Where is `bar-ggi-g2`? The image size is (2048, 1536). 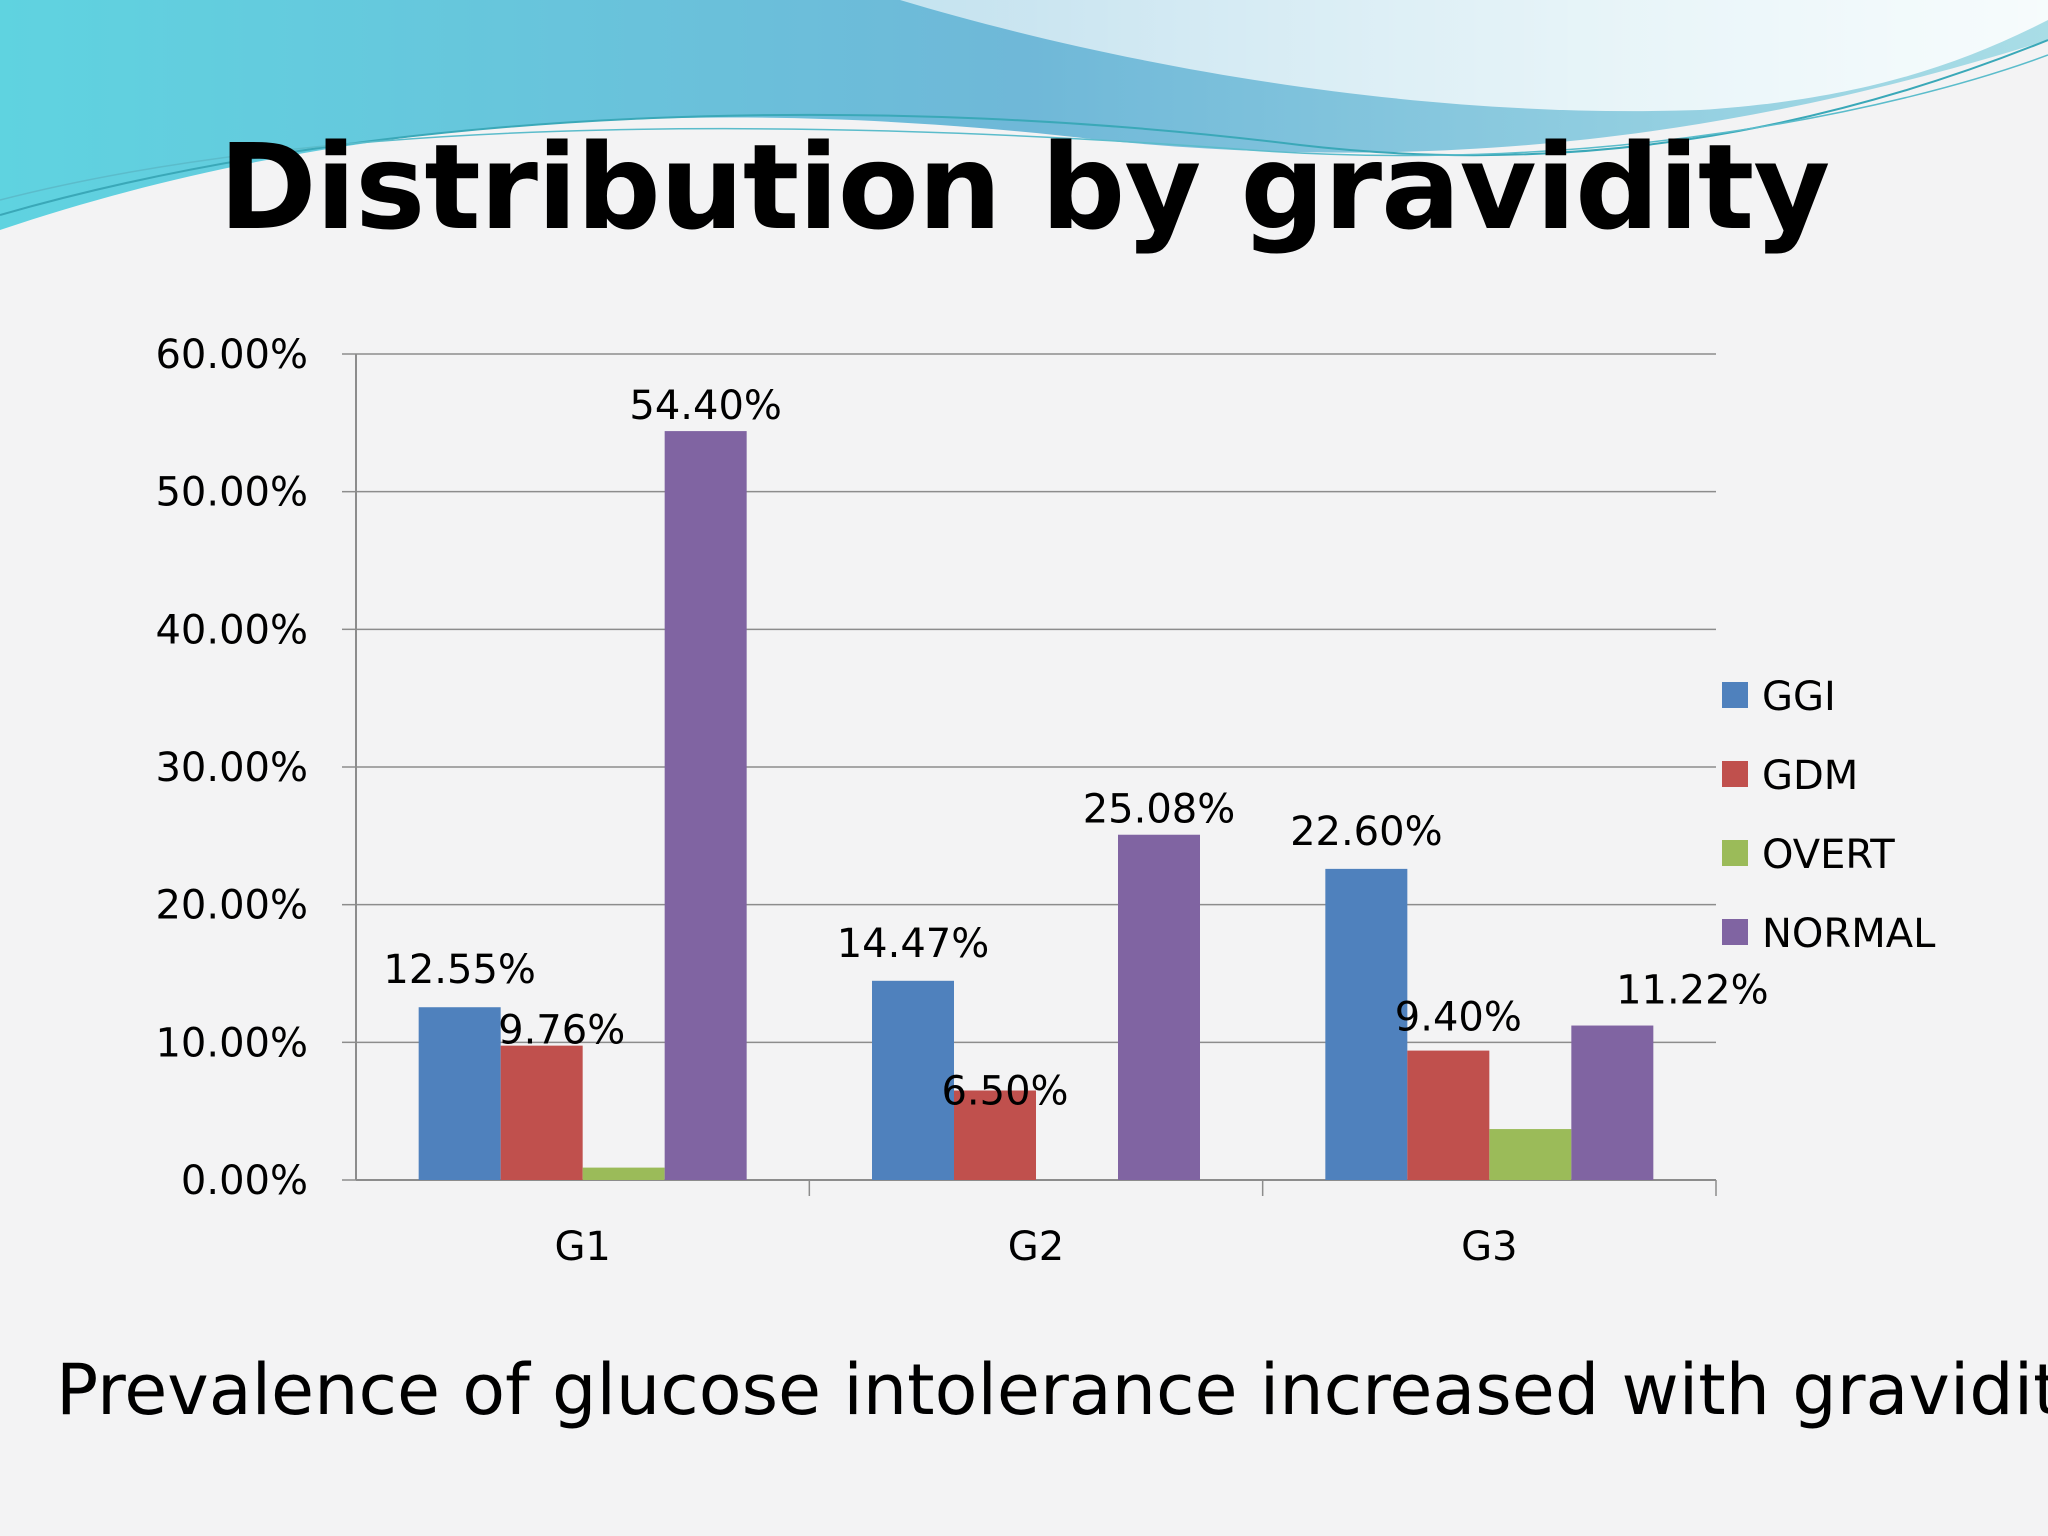 bar-ggi-g2 is located at coordinates (913, 1080).